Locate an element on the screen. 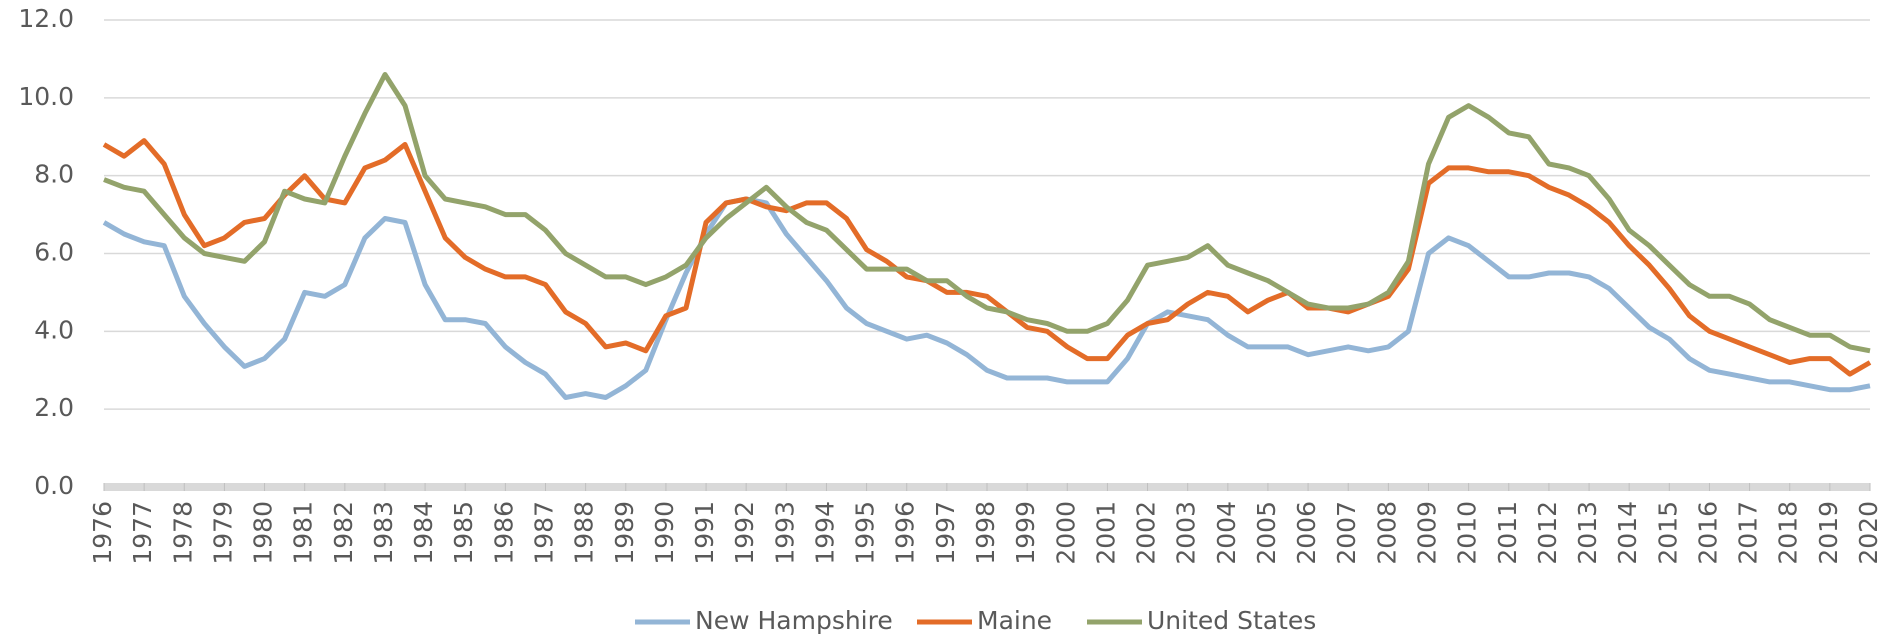  x-tick-label: 1993 is located at coordinates (784, 533).